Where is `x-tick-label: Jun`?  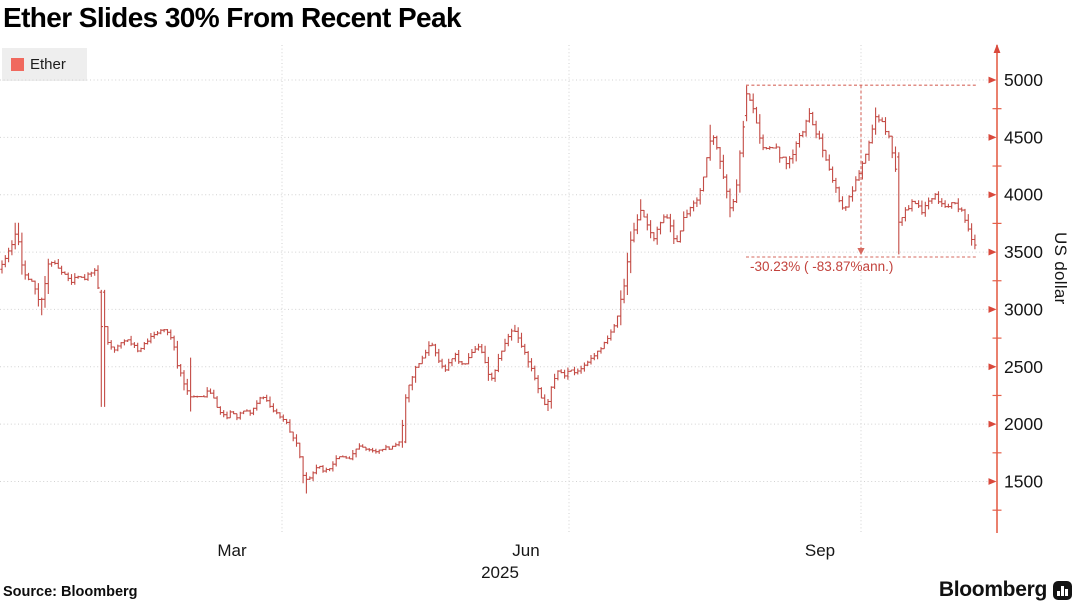
x-tick-label: Jun is located at coordinates (525, 550).